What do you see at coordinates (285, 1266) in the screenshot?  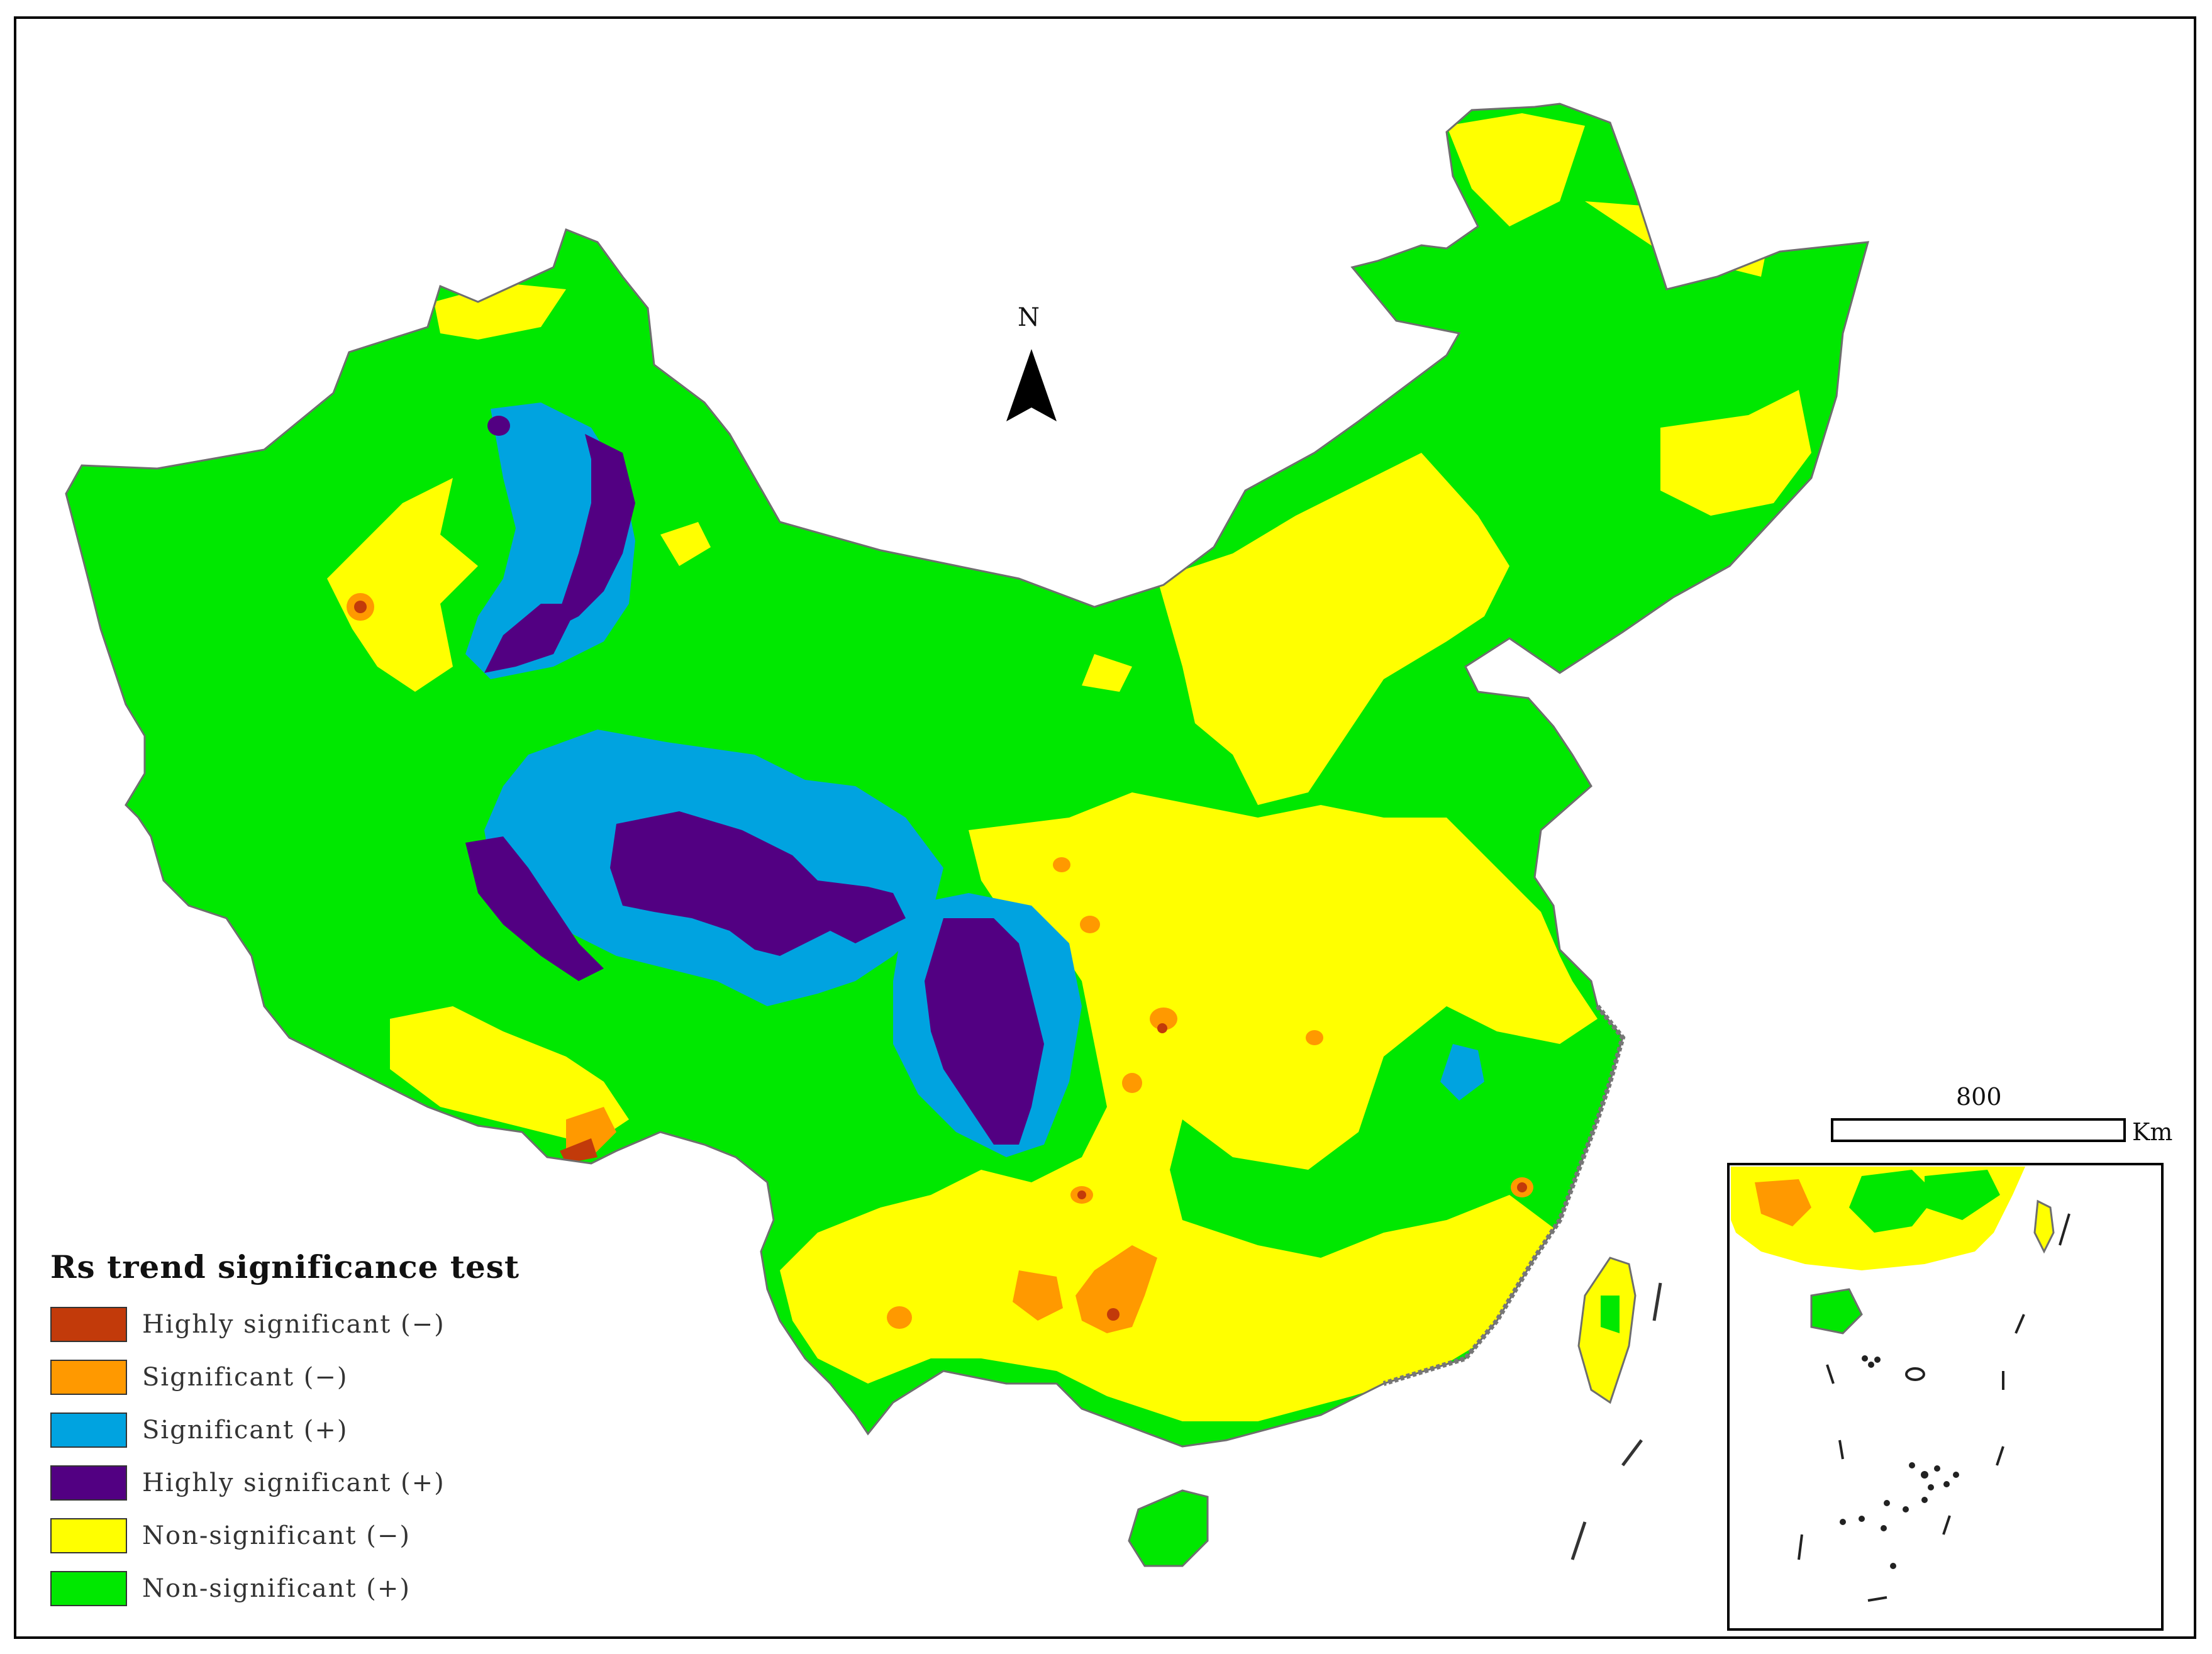 I see `legend-title: Rs trend significance test` at bounding box center [285, 1266].